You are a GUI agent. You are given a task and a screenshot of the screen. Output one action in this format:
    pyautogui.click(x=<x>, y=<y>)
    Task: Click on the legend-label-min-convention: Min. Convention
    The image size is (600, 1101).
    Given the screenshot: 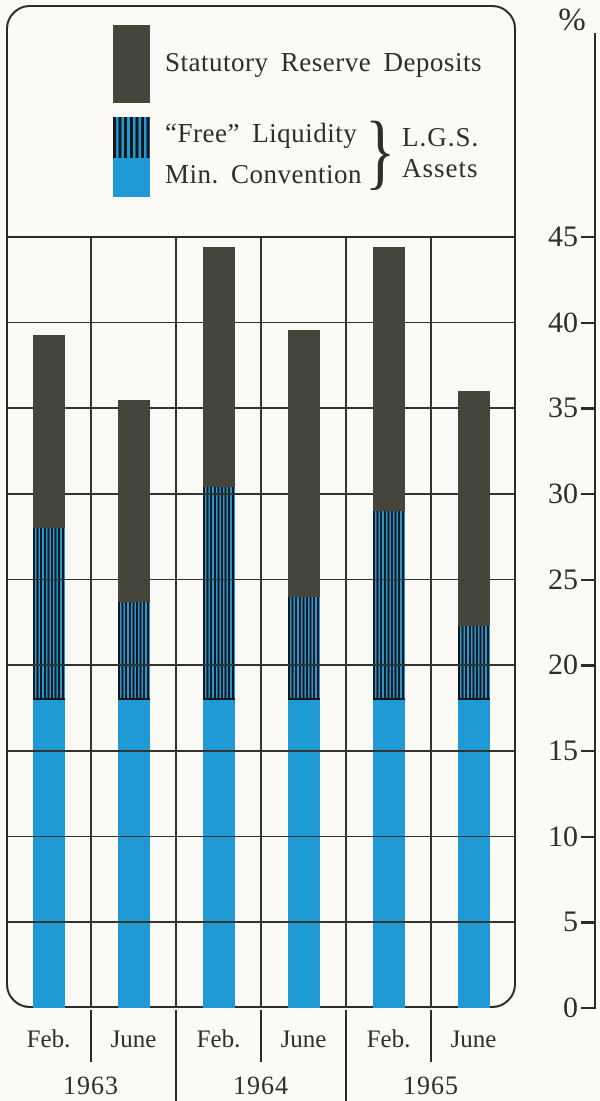 What is the action you would take?
    pyautogui.click(x=264, y=174)
    